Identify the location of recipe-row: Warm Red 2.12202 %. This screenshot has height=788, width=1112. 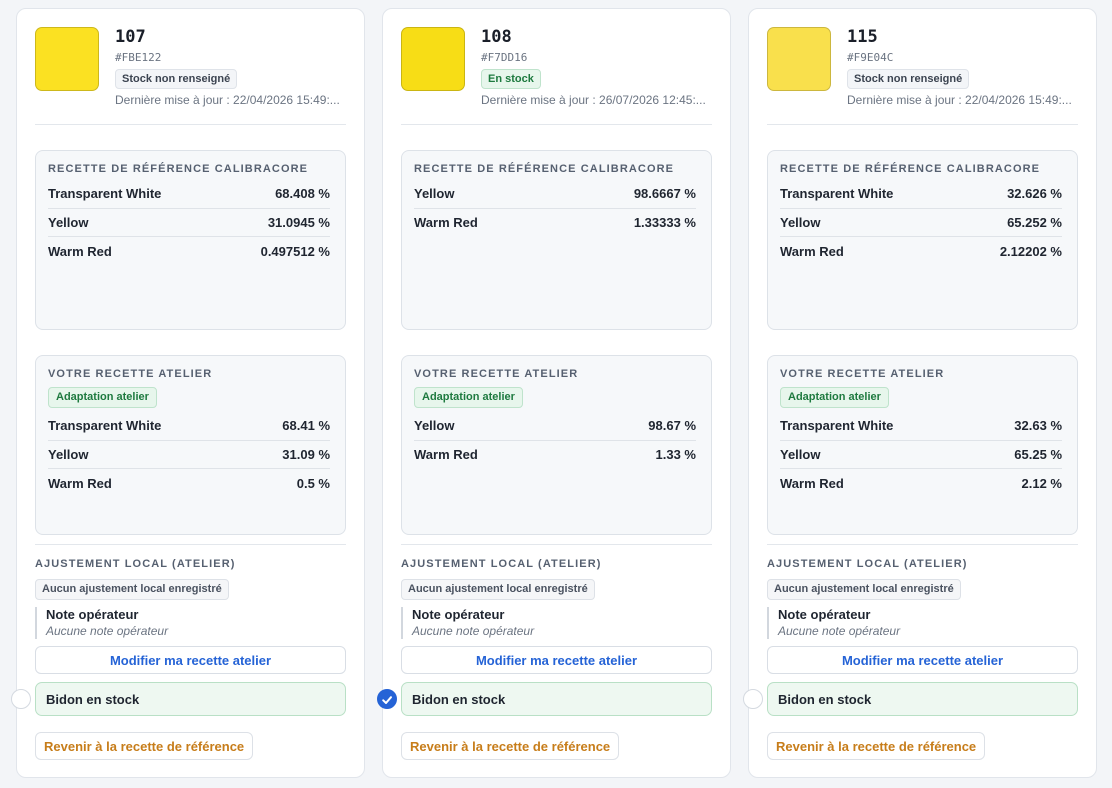
(921, 251).